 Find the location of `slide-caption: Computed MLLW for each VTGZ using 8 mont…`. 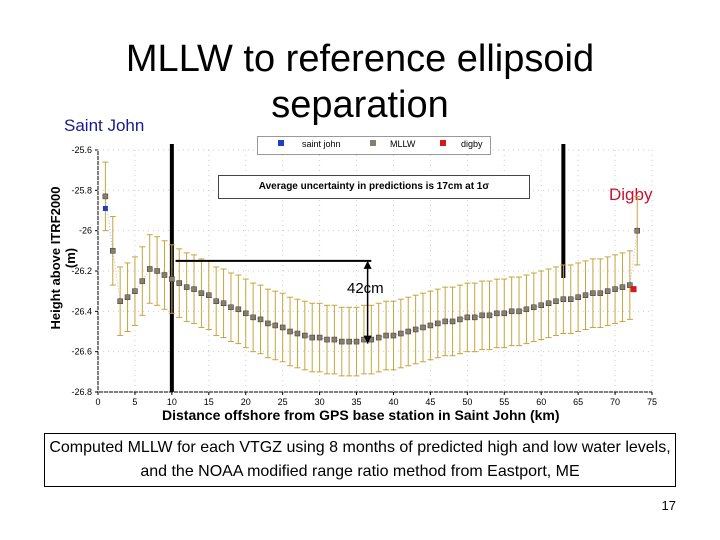

slide-caption: Computed MLLW for each VTGZ using 8 mont… is located at coordinates (360, 460).